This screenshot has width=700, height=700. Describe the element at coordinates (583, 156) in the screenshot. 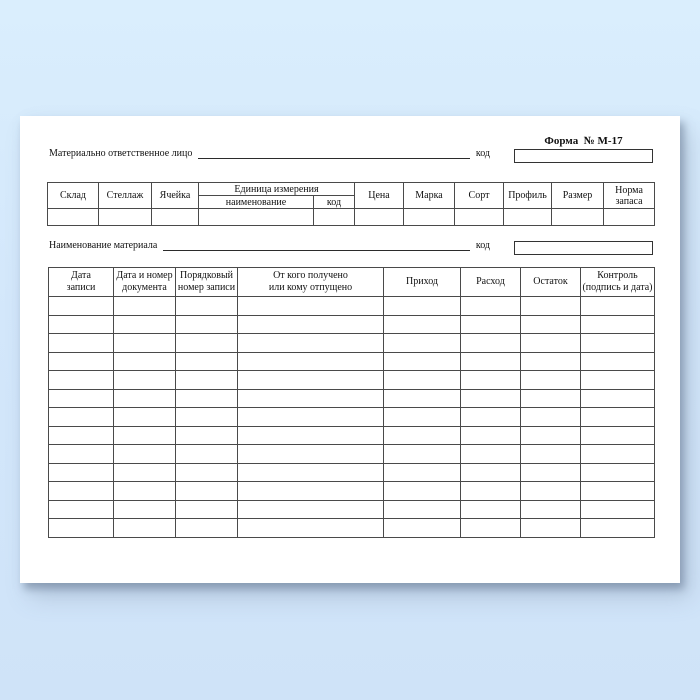

I see `responsible-person-code-box` at that location.